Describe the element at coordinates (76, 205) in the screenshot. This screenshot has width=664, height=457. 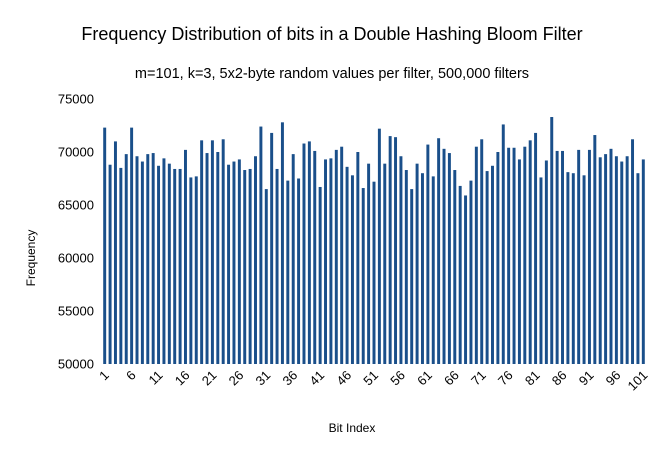
I see `y-tick-label: 65000` at that location.